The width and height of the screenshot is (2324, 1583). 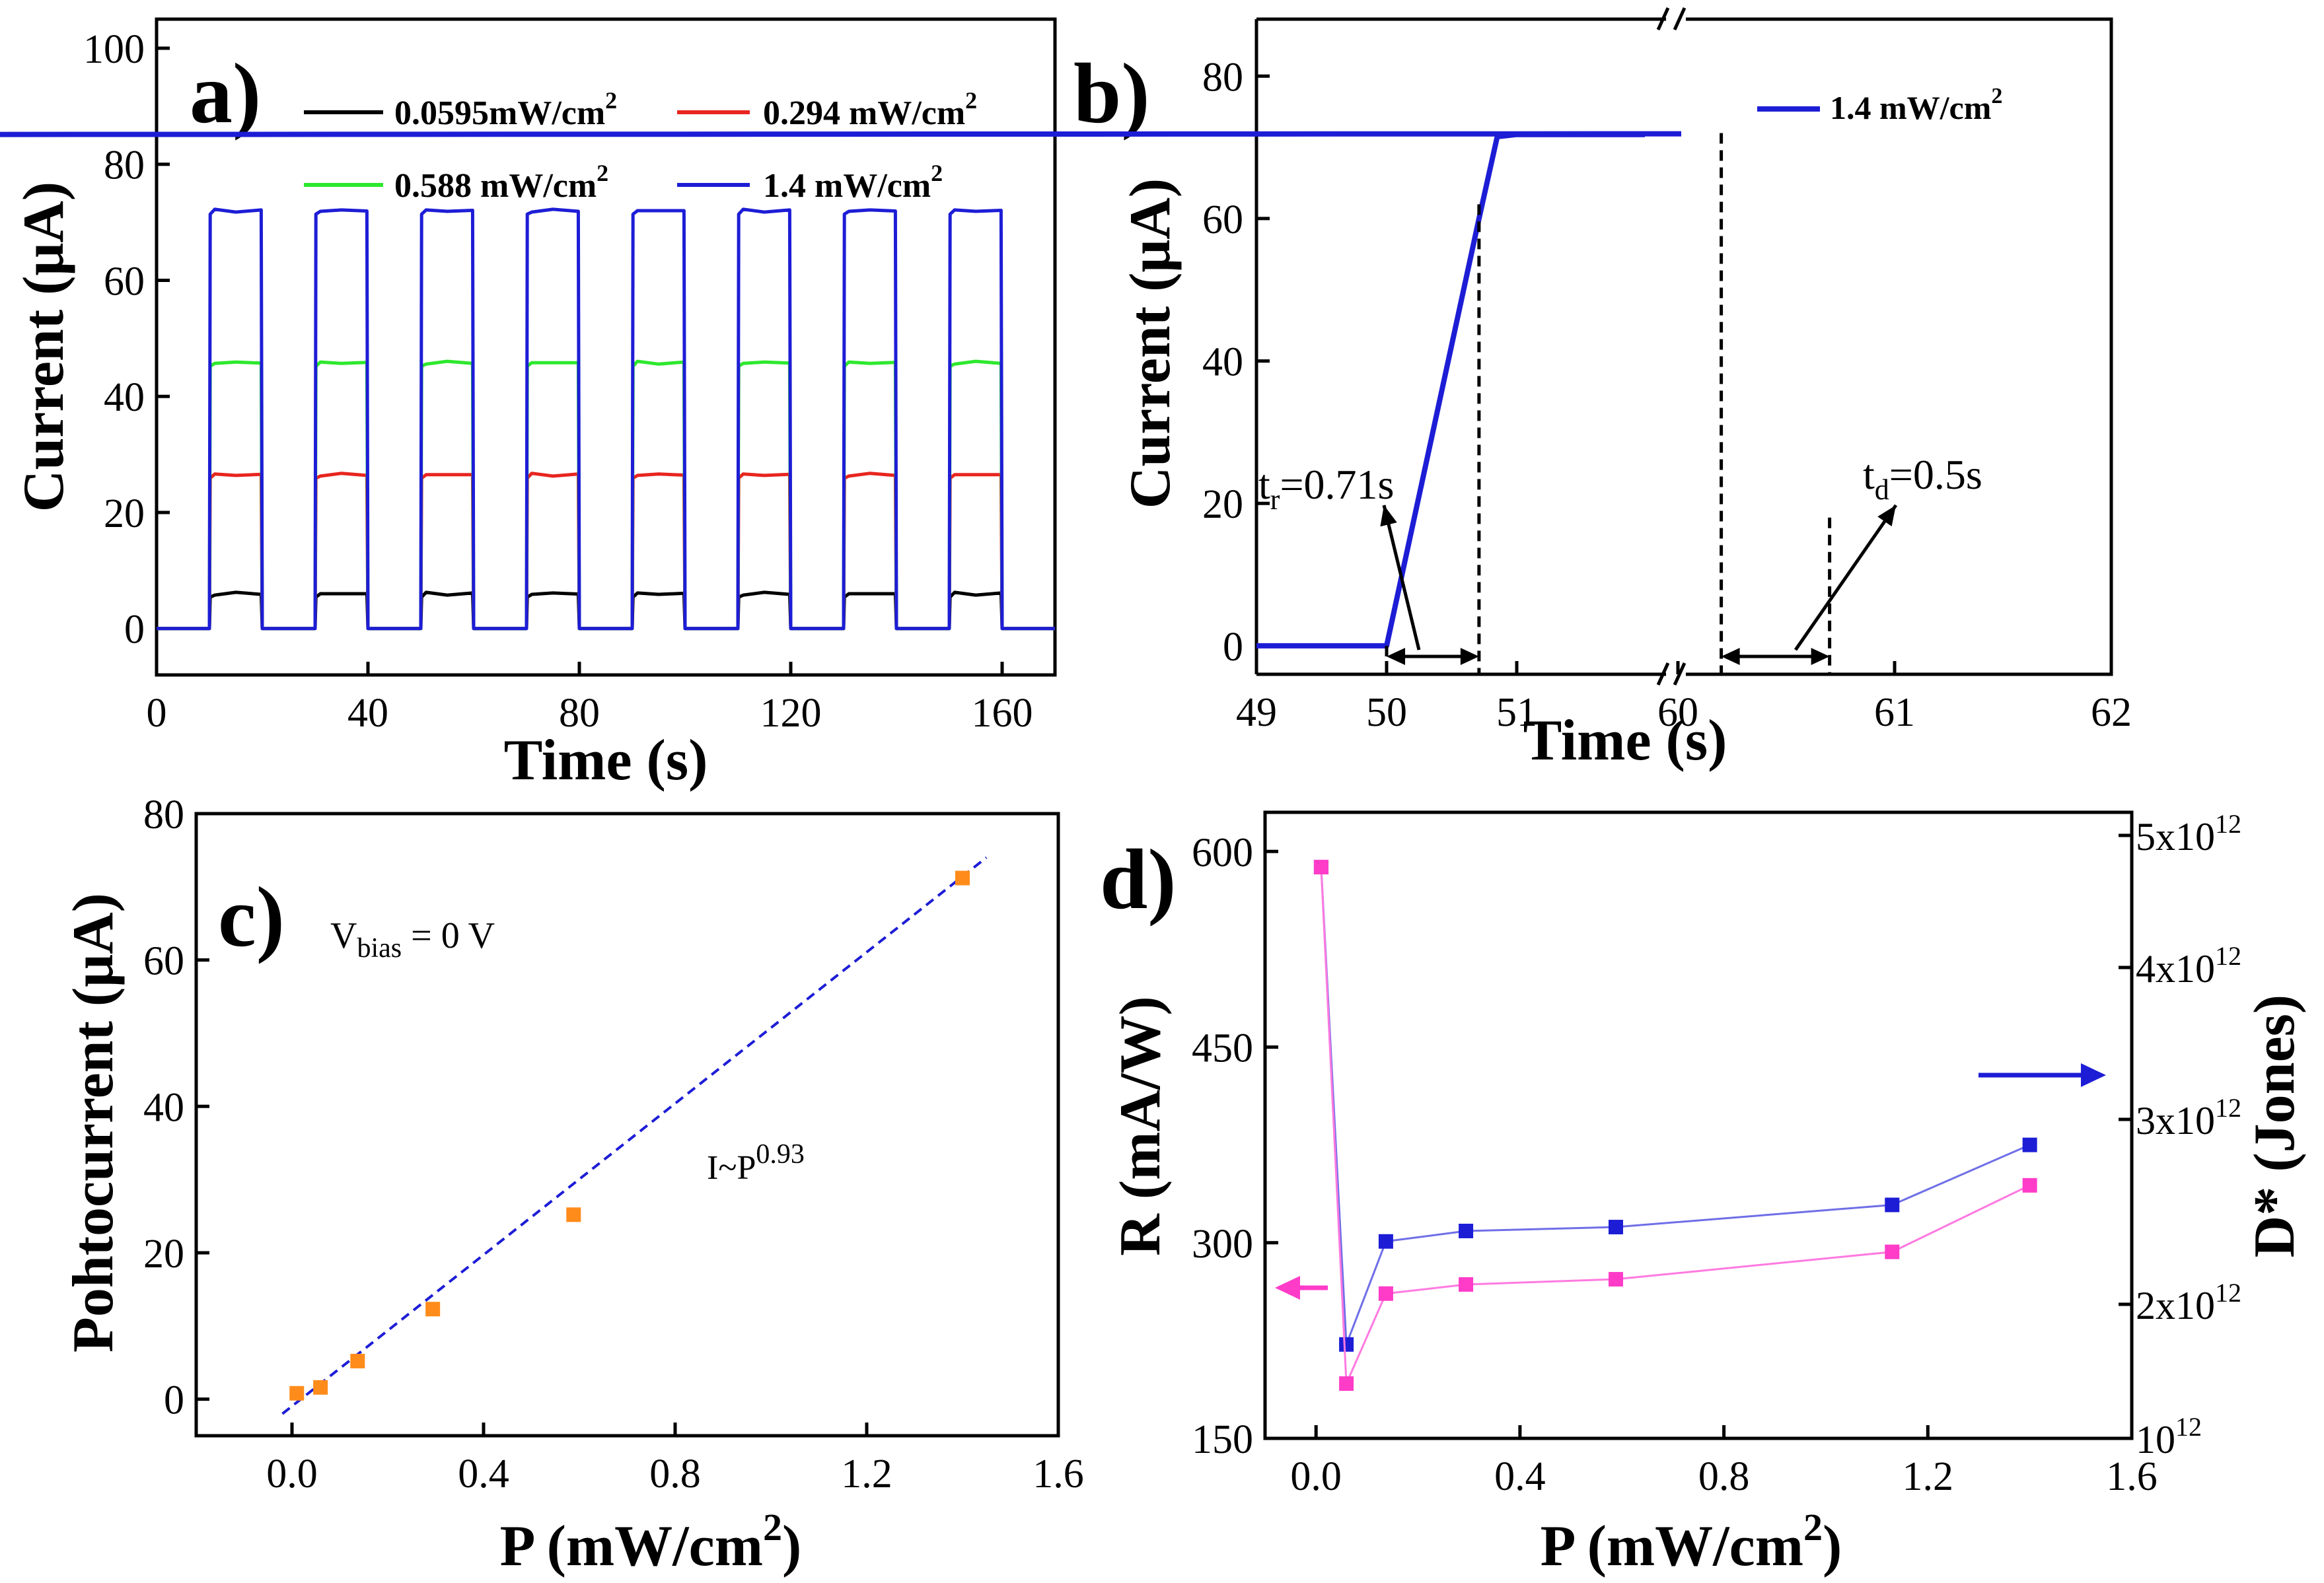 What do you see at coordinates (1140, 1125) in the screenshot?
I see `panel-d-ylabel-left: R (mA/W)` at bounding box center [1140, 1125].